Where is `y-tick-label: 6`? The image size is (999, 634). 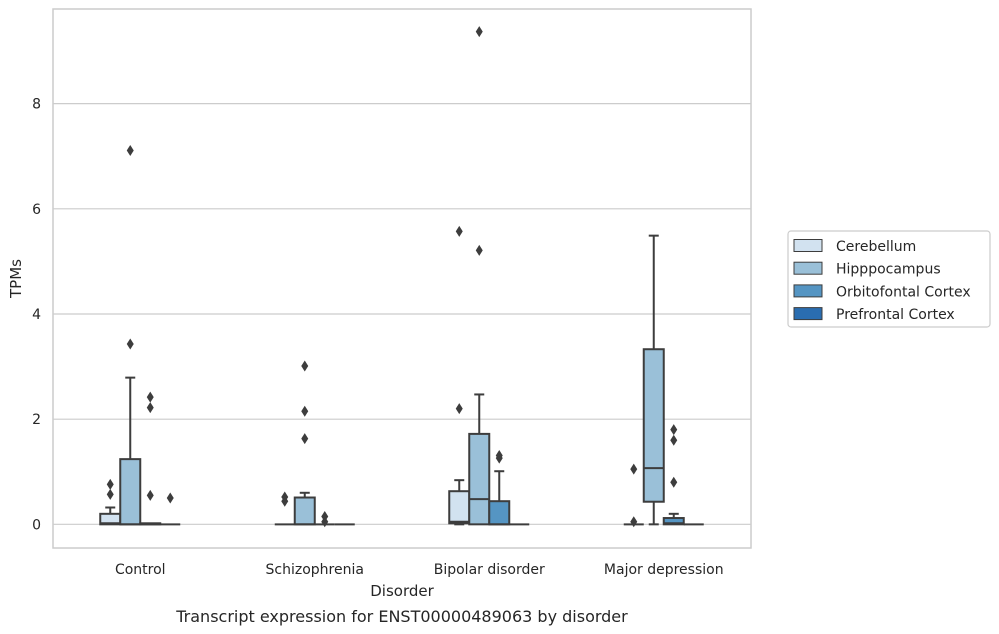 y-tick-label: 6 is located at coordinates (36, 210).